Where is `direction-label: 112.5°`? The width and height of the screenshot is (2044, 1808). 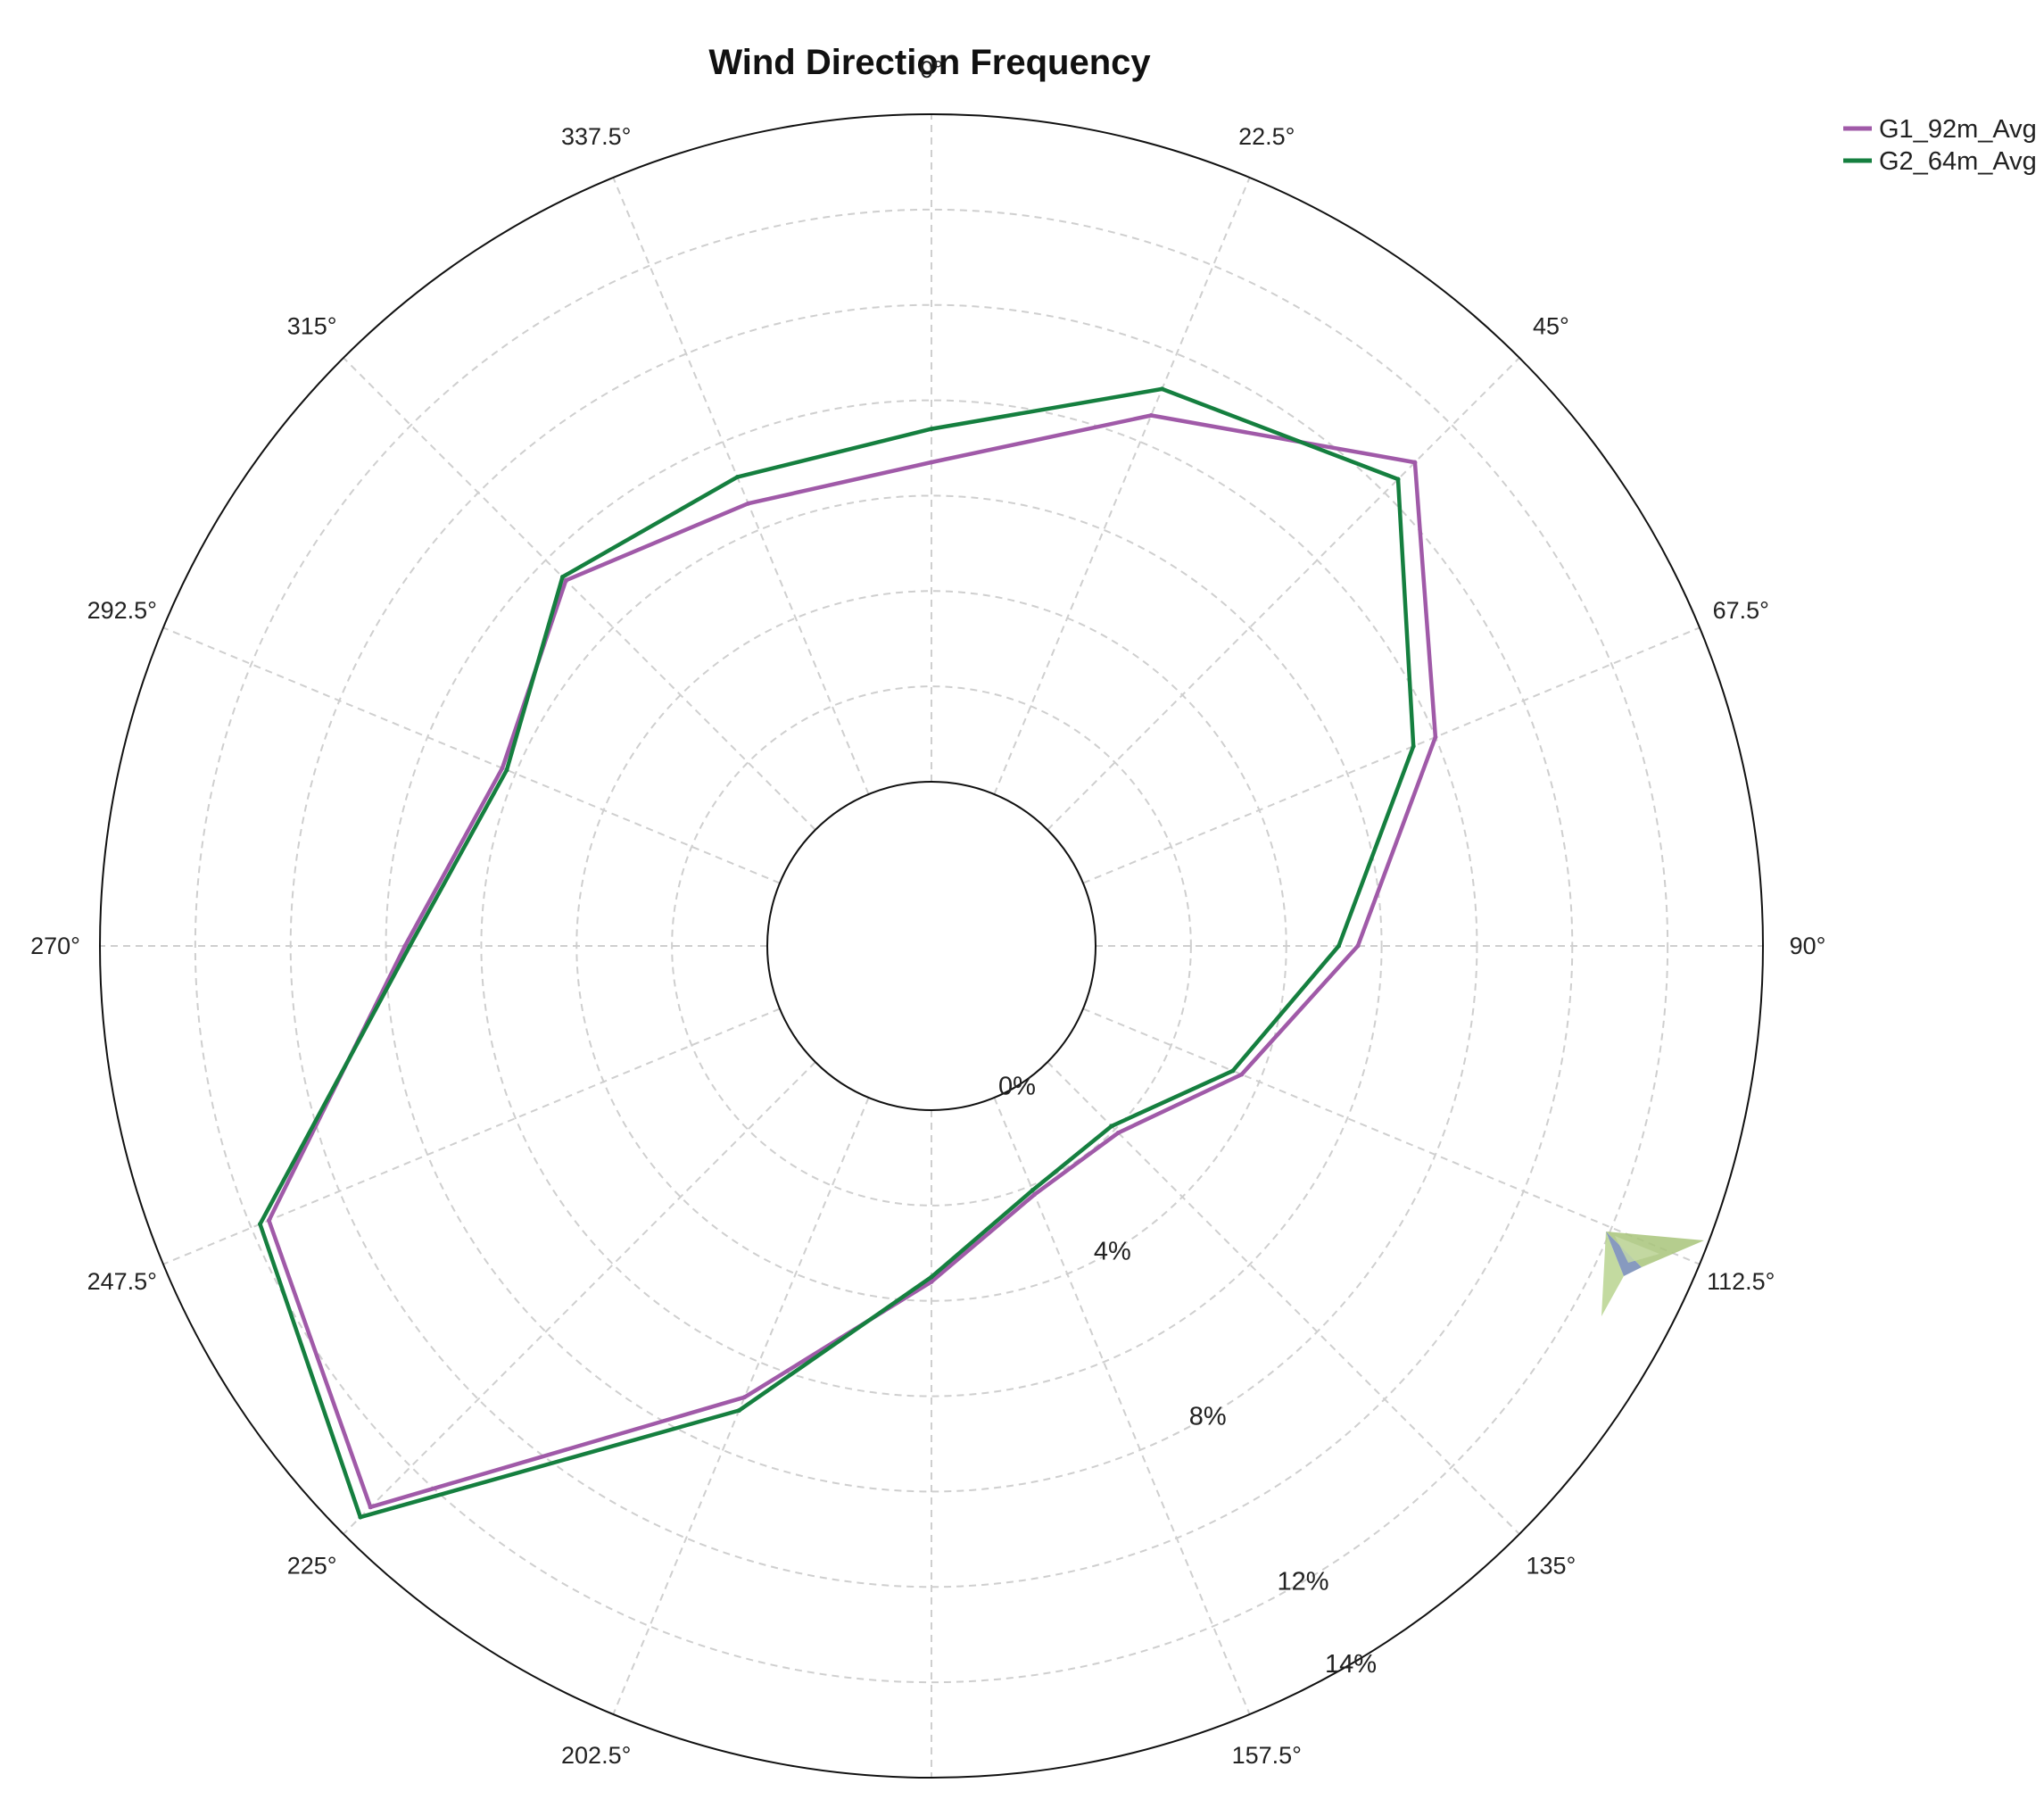 direction-label: 112.5° is located at coordinates (1741, 1282).